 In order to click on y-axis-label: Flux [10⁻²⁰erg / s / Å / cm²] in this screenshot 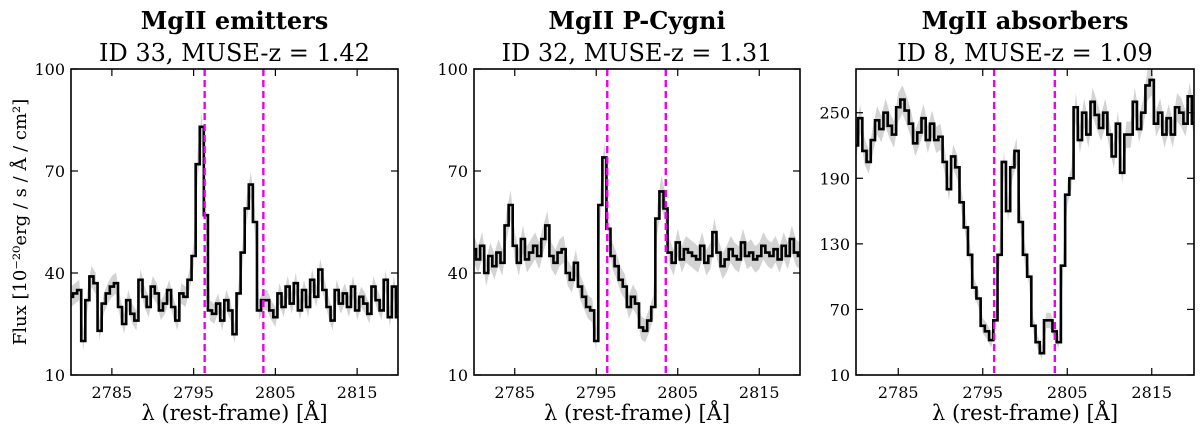, I will do `click(20, 222)`.